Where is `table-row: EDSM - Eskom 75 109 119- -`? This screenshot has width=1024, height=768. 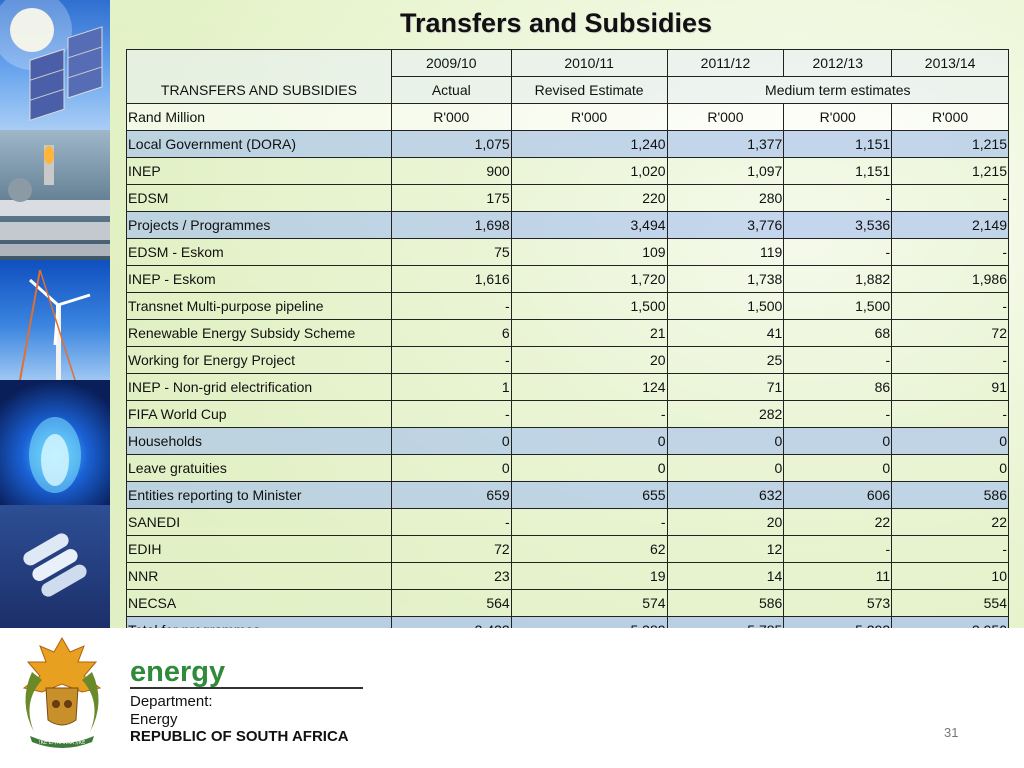
table-row: EDSM - Eskom 75 109 119- - is located at coordinates (567, 252).